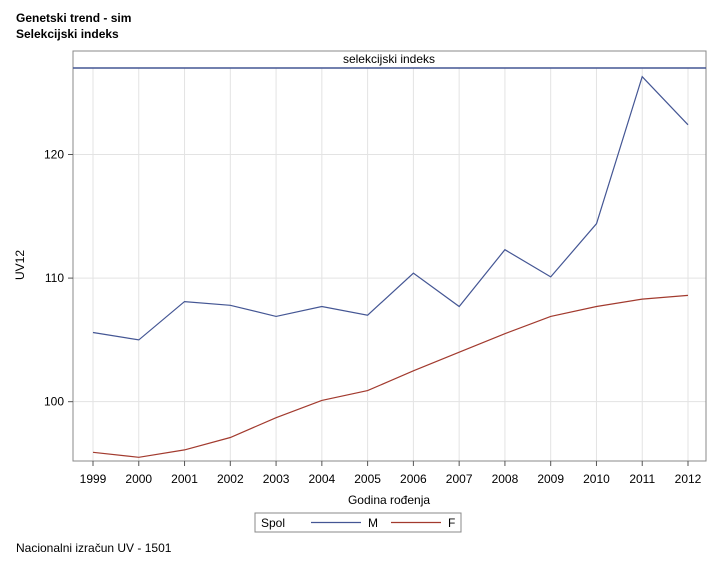 The height and width of the screenshot is (566, 718). What do you see at coordinates (596, 479) in the screenshot?
I see `x-tick-label: 2010` at bounding box center [596, 479].